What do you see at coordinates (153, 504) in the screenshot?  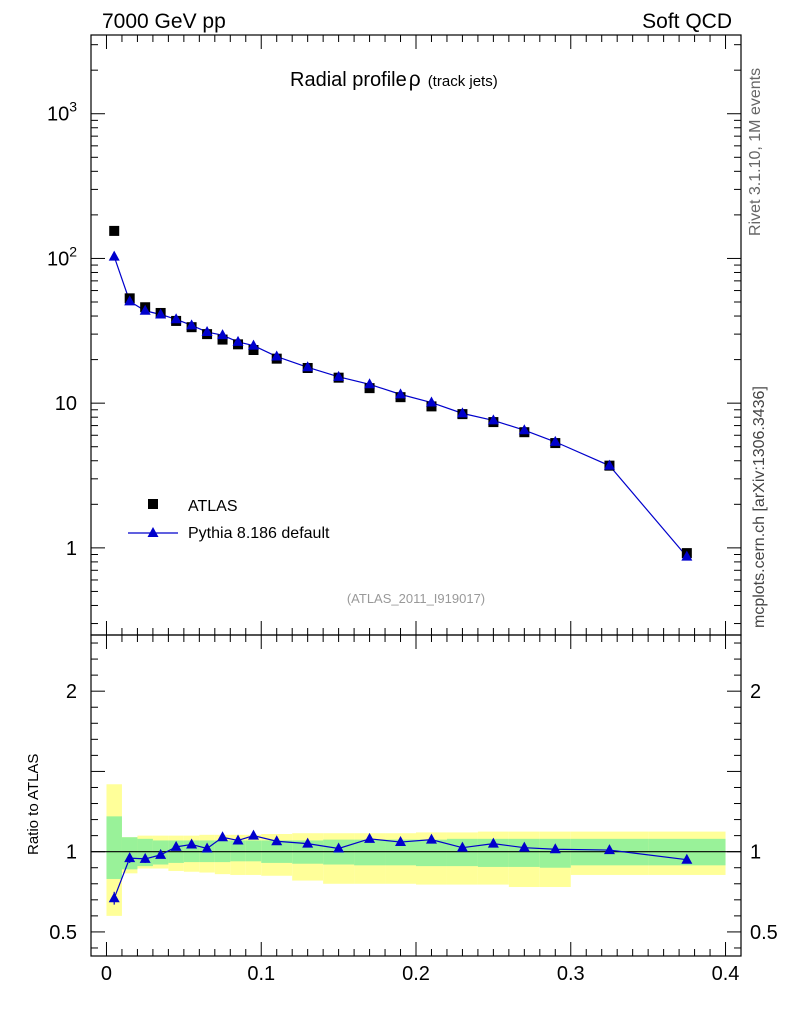 I see `legend-marker-atlas` at bounding box center [153, 504].